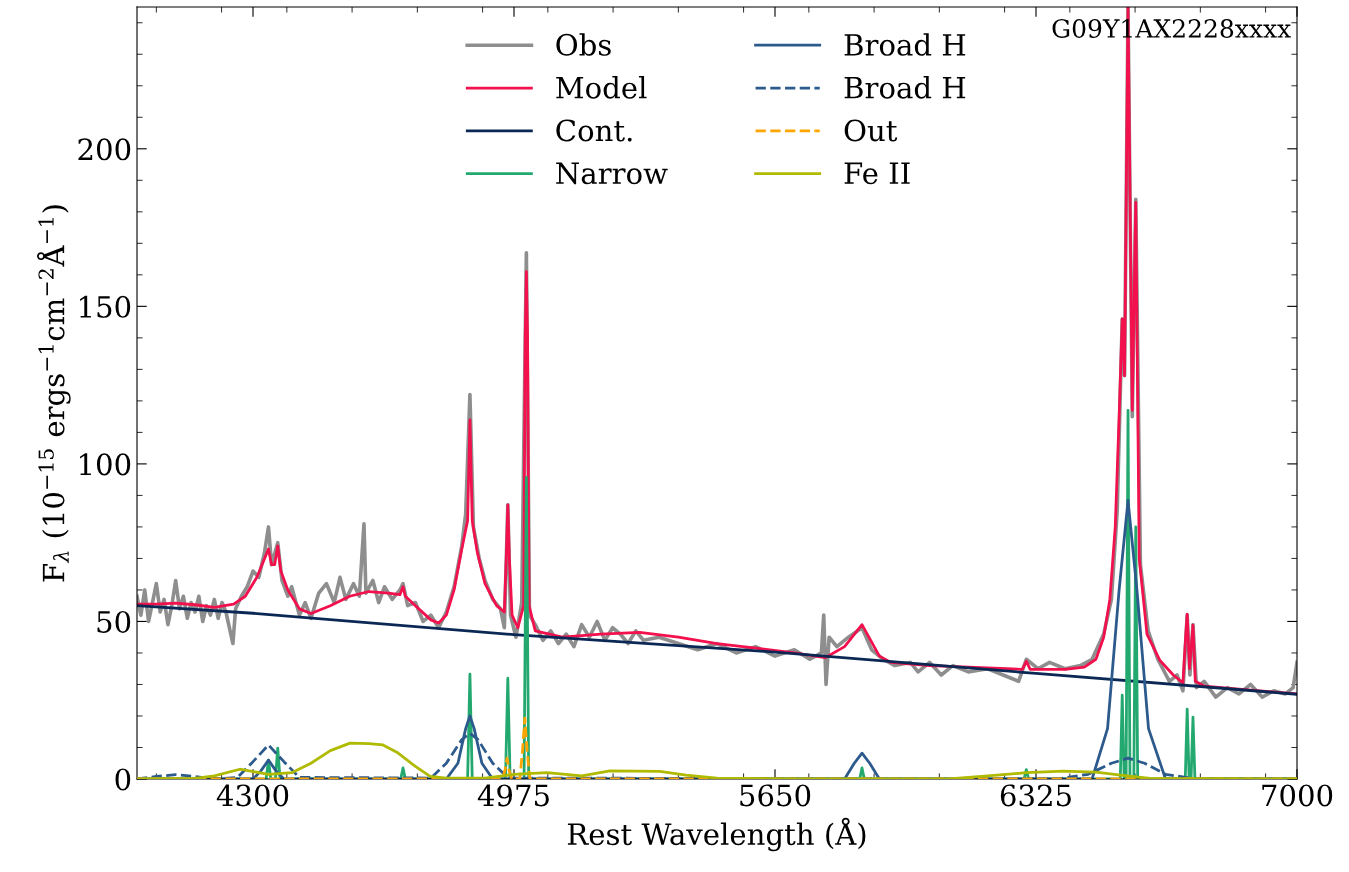 Image resolution: width=1349 pixels, height=872 pixels. What do you see at coordinates (877, 173) in the screenshot?
I see `legend-label: Fe II` at bounding box center [877, 173].